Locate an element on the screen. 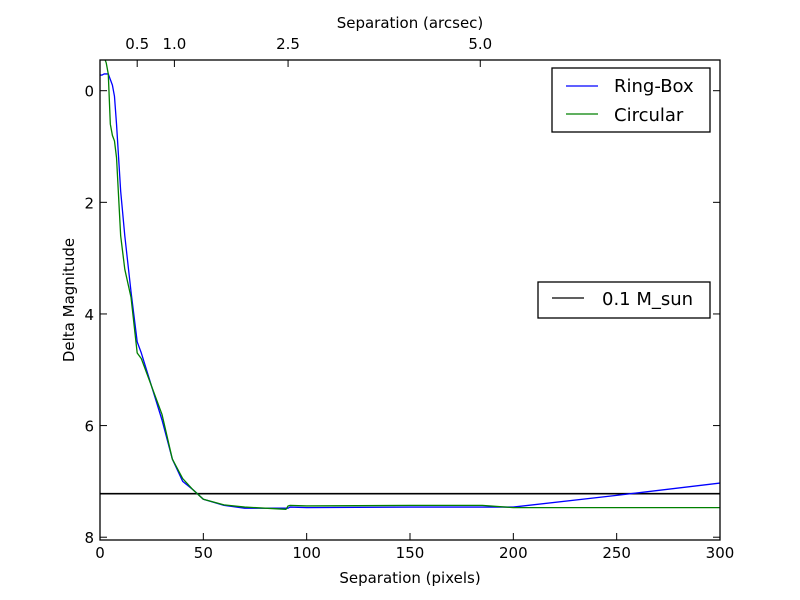 The height and width of the screenshot is (600, 800). y-axis-label: Delta Magnitude is located at coordinates (69, 300).